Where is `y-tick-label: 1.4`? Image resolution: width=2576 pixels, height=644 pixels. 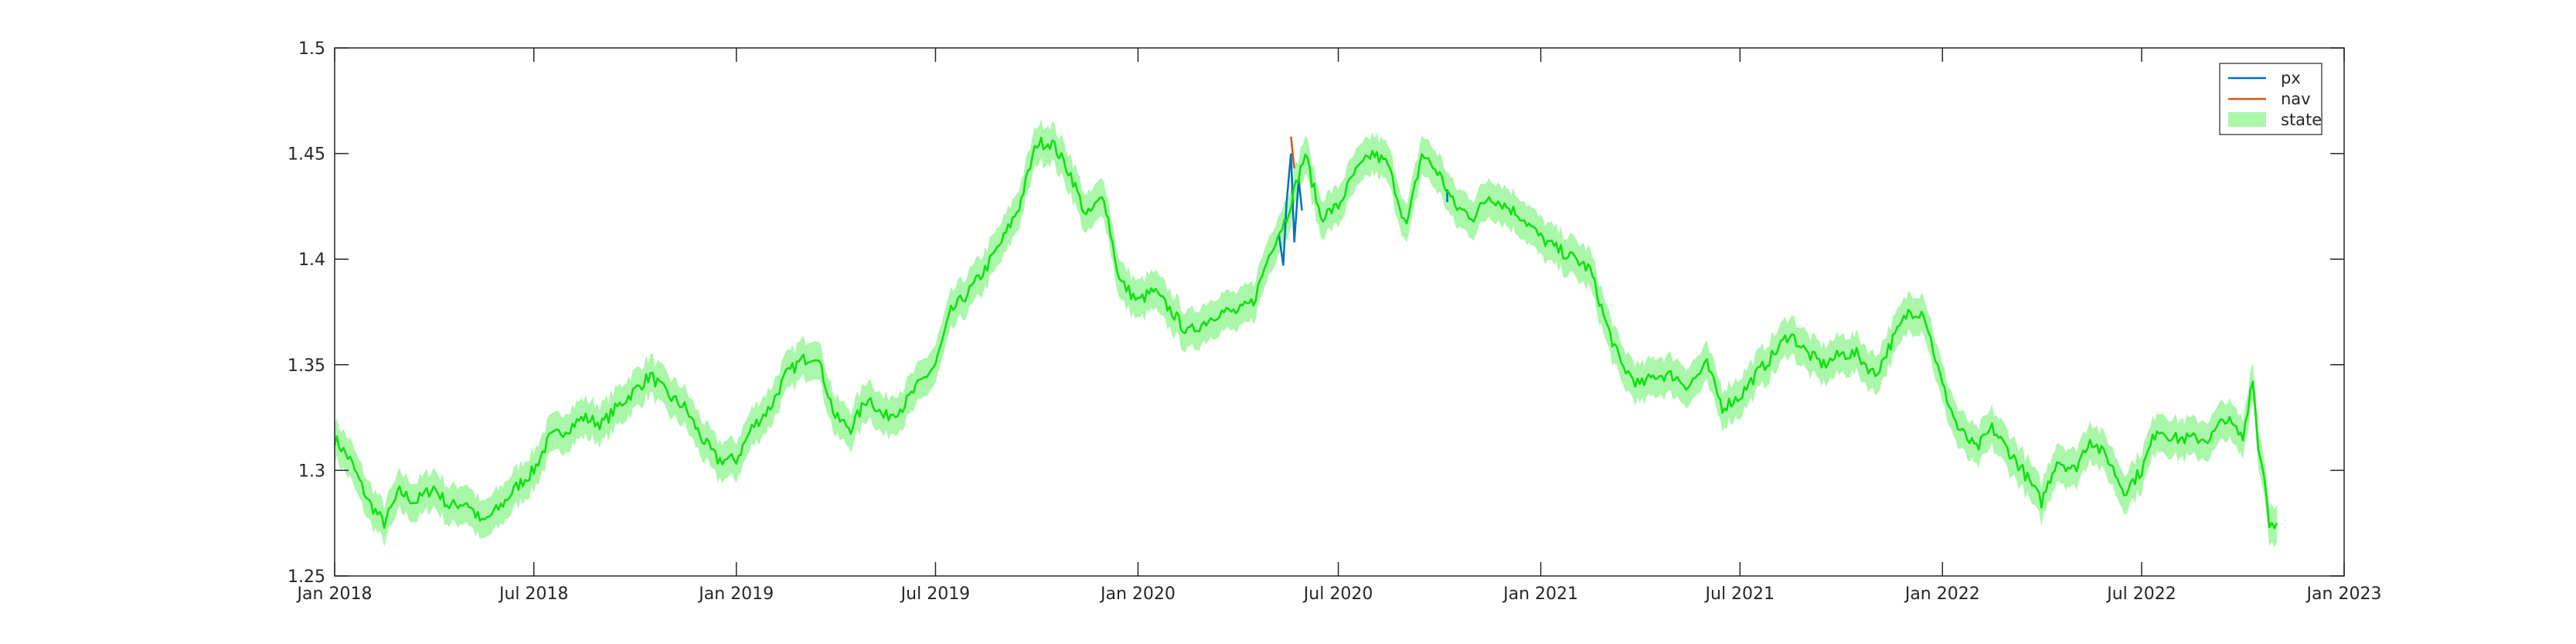 y-tick-label: 1.4 is located at coordinates (311, 260).